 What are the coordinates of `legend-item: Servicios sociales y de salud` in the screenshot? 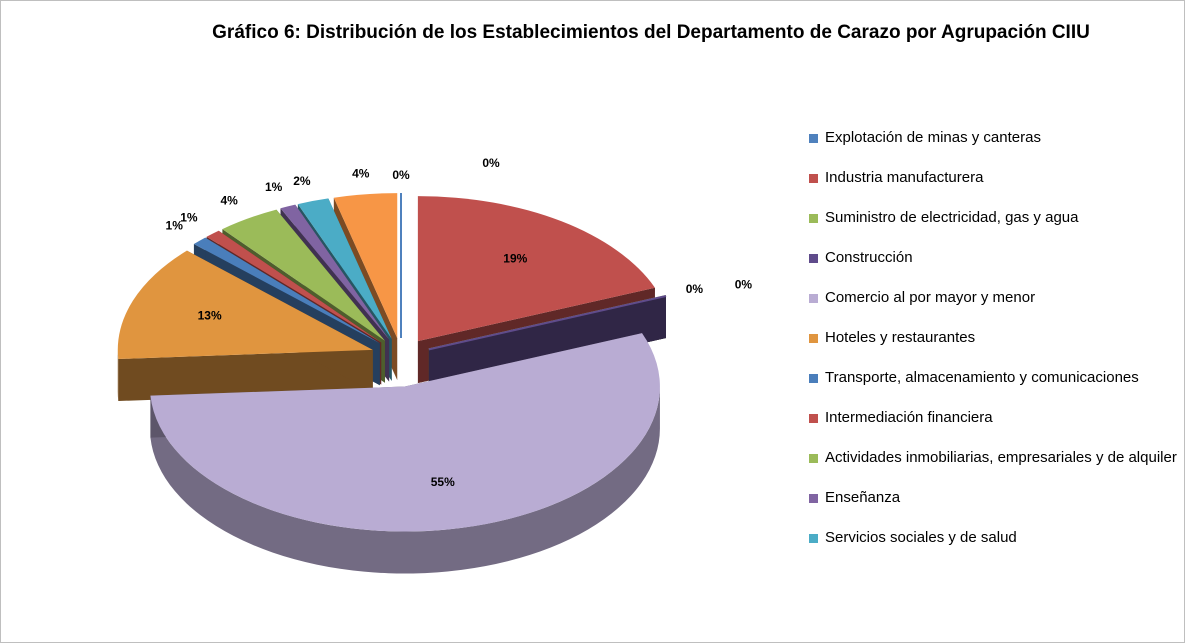 It's located at (995, 549).